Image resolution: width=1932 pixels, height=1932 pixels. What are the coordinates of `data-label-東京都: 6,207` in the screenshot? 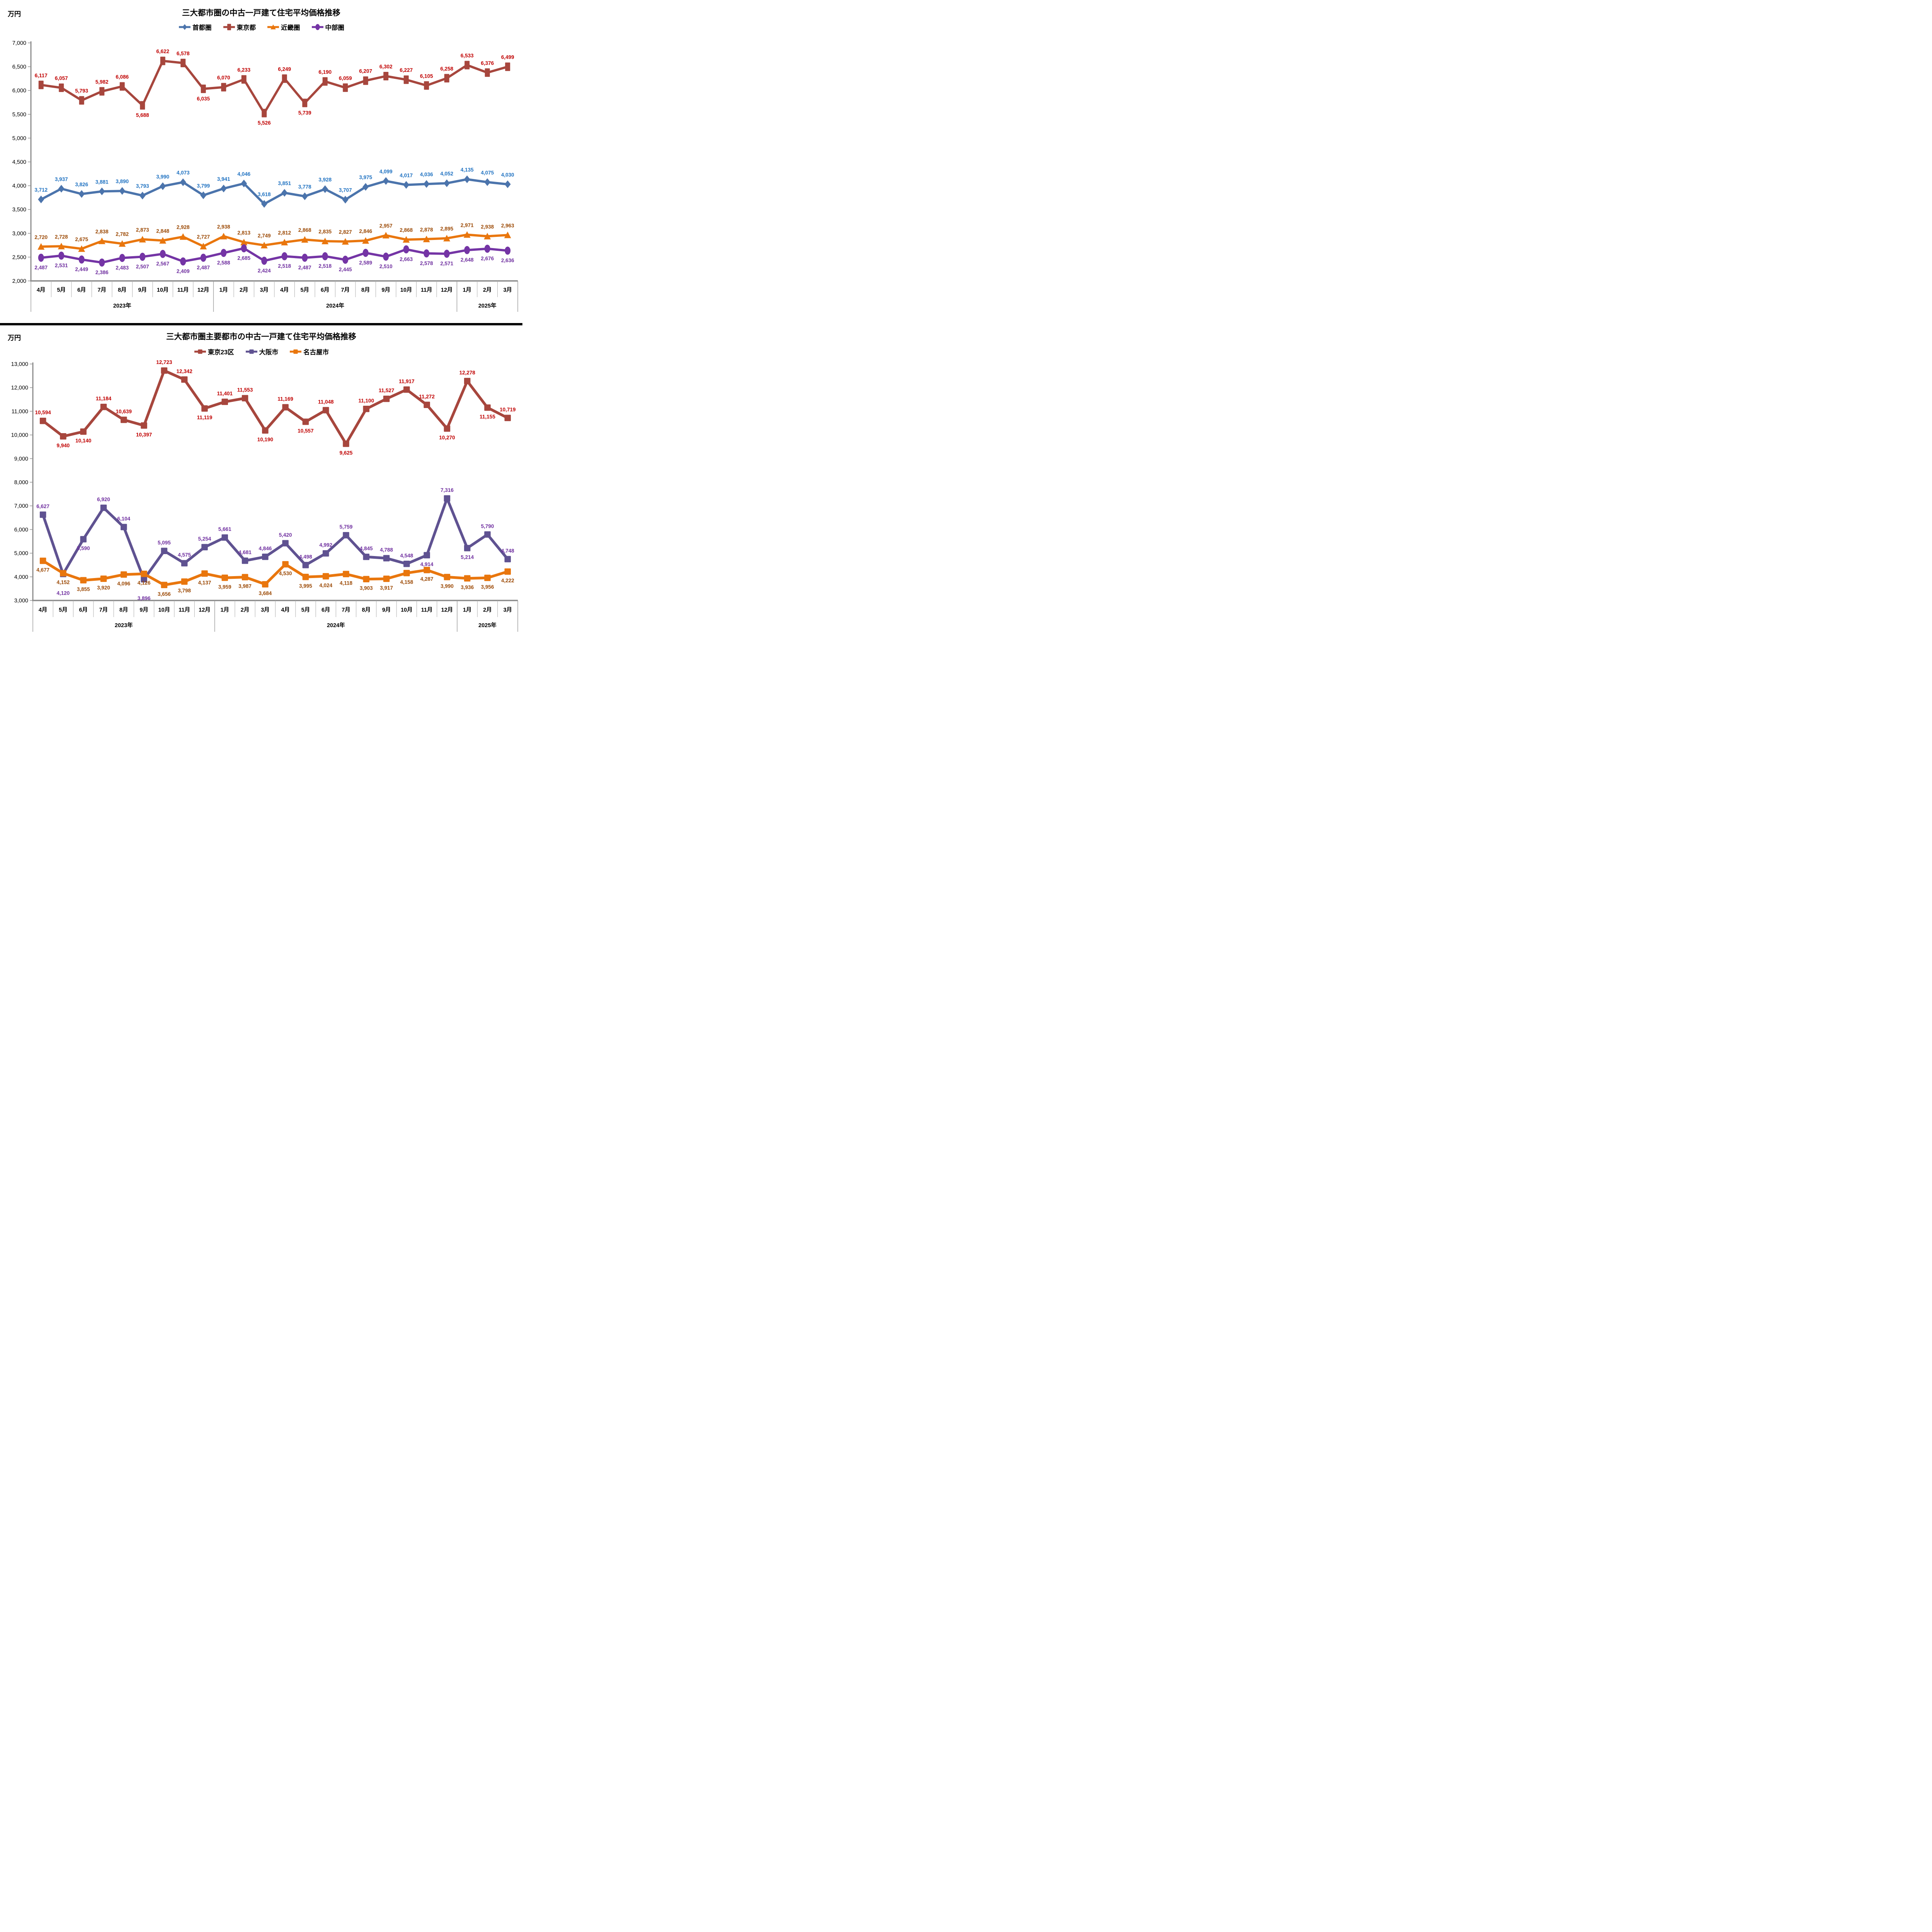 It's located at (365, 71).